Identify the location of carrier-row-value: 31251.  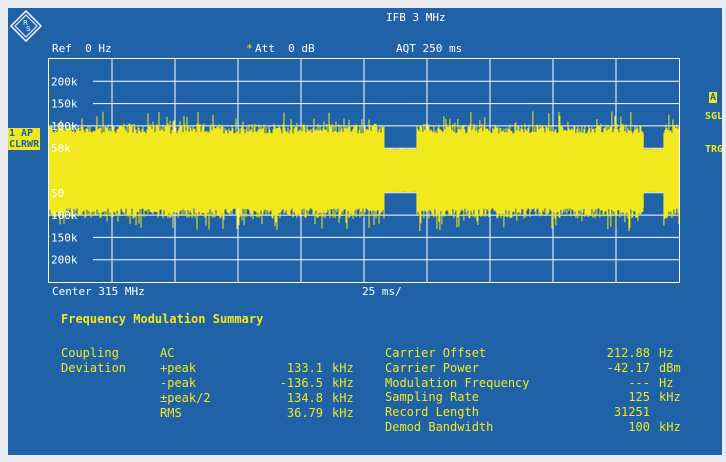
(631, 412).